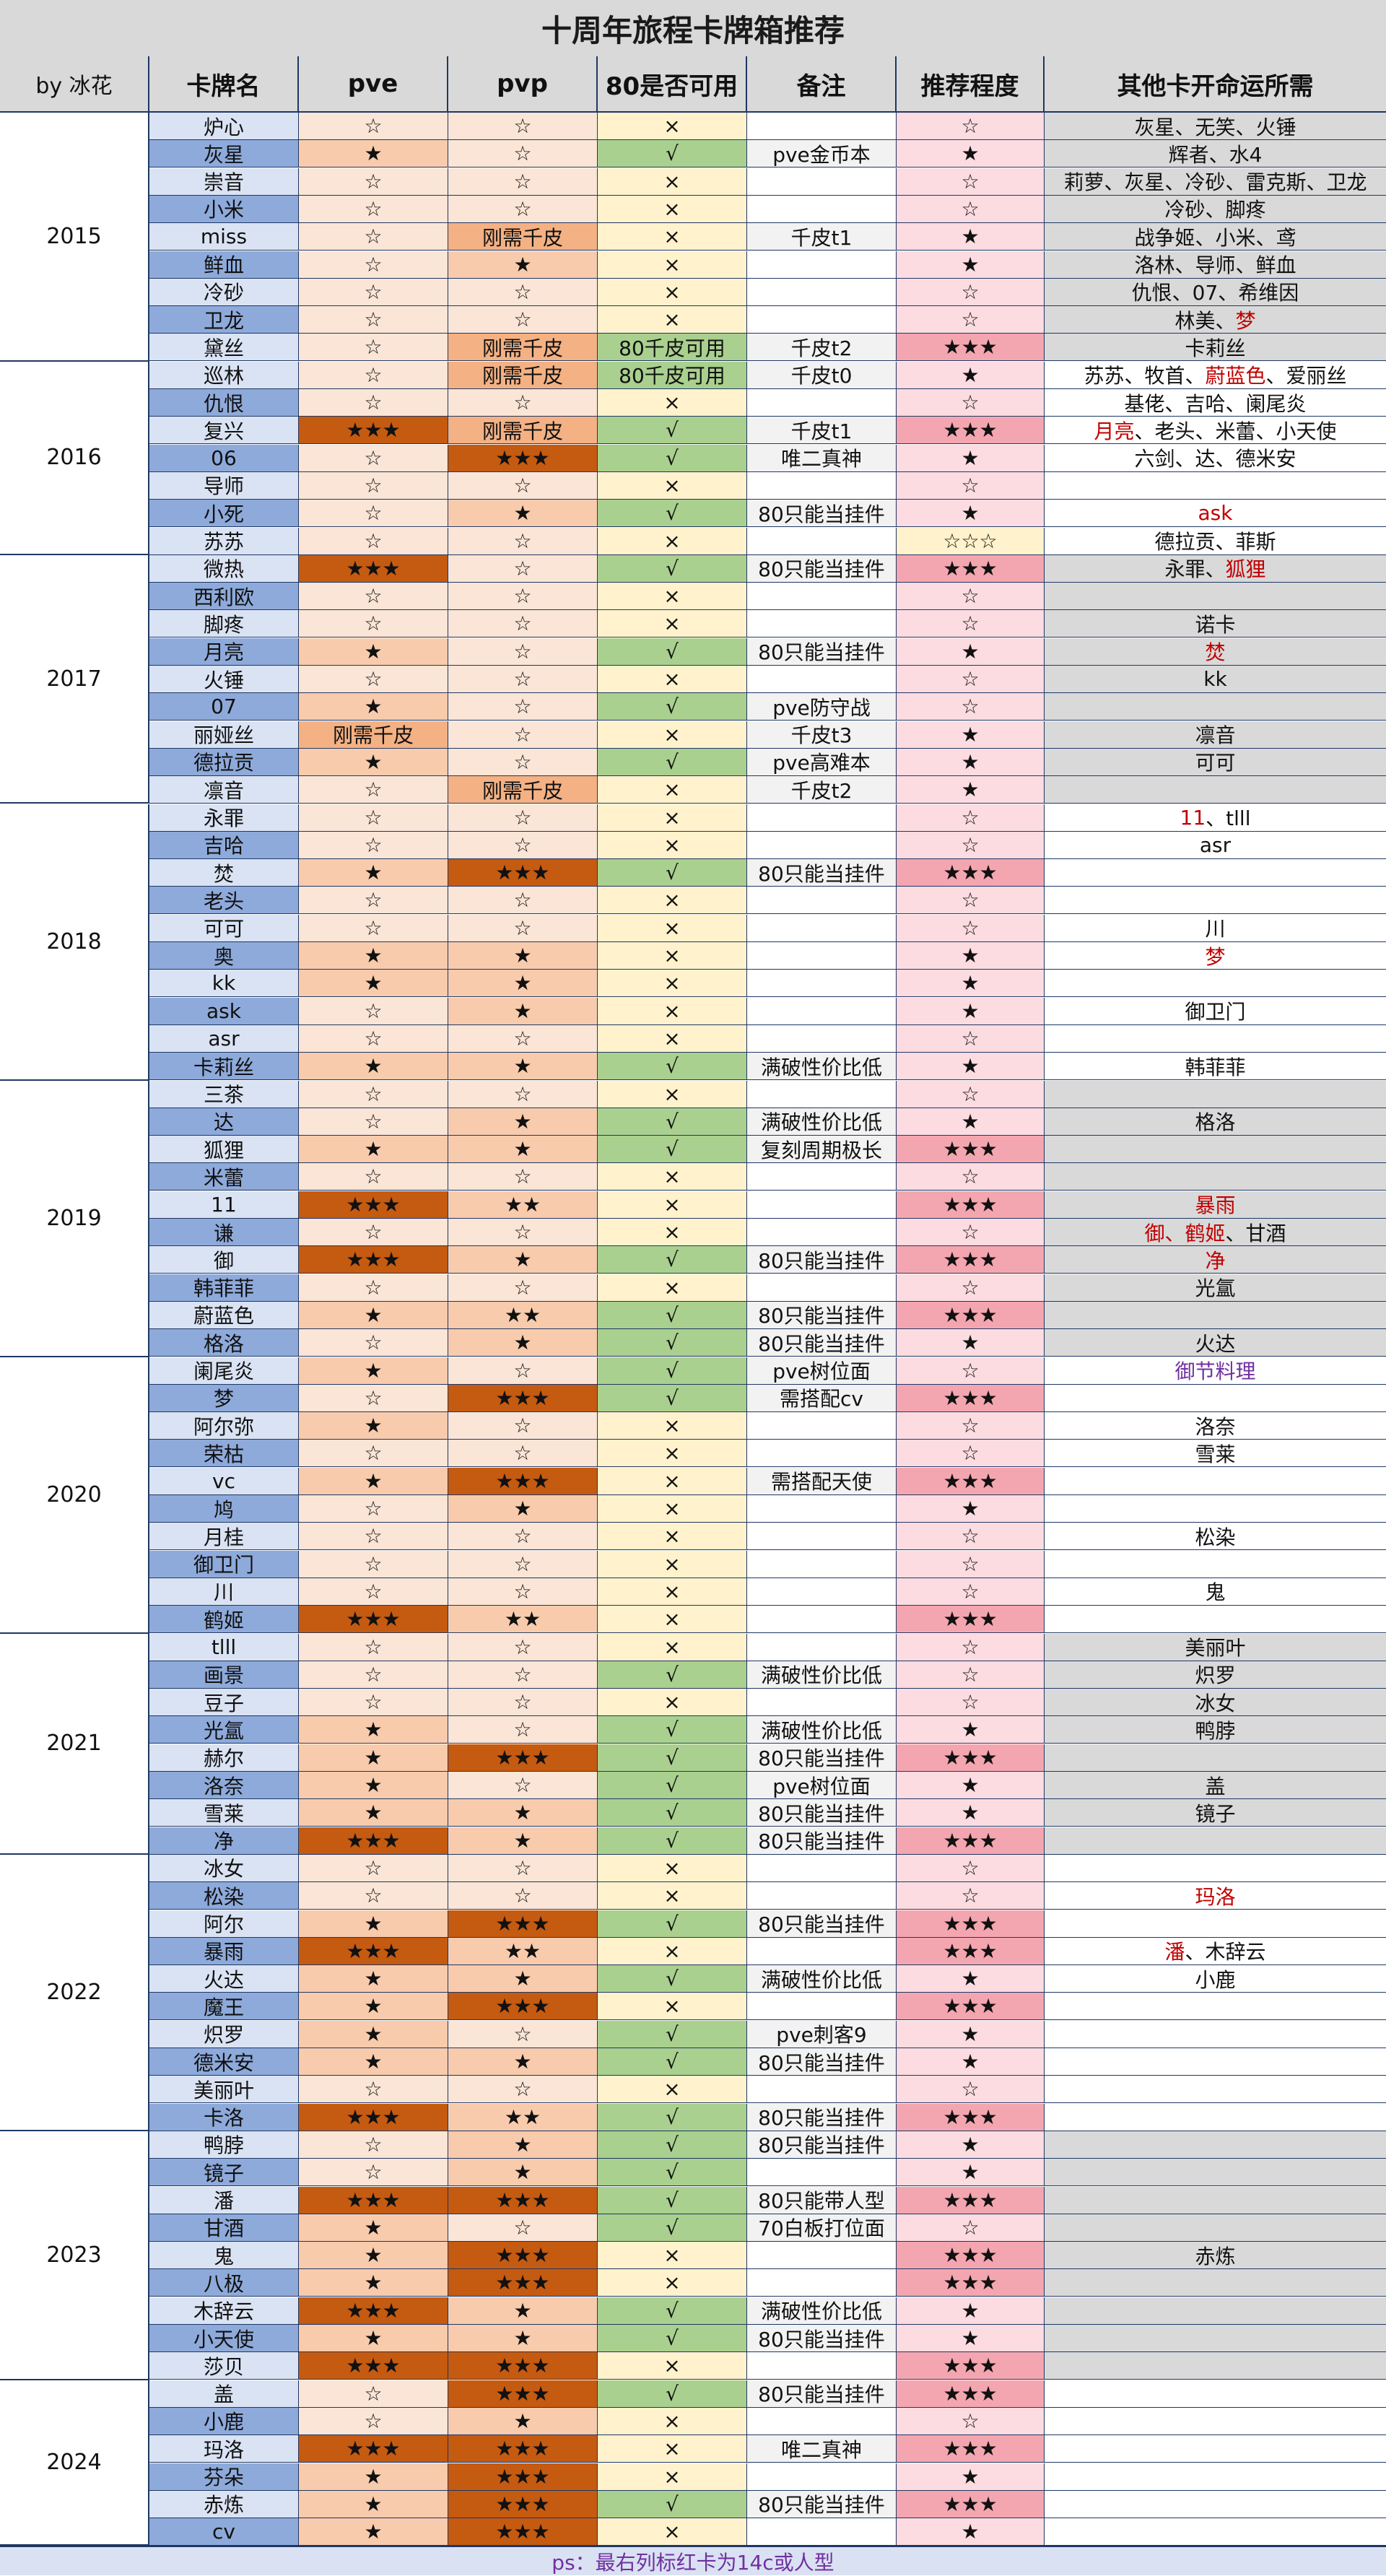  What do you see at coordinates (224, 1647) in the screenshot?
I see `card-name-cell: tlll` at bounding box center [224, 1647].